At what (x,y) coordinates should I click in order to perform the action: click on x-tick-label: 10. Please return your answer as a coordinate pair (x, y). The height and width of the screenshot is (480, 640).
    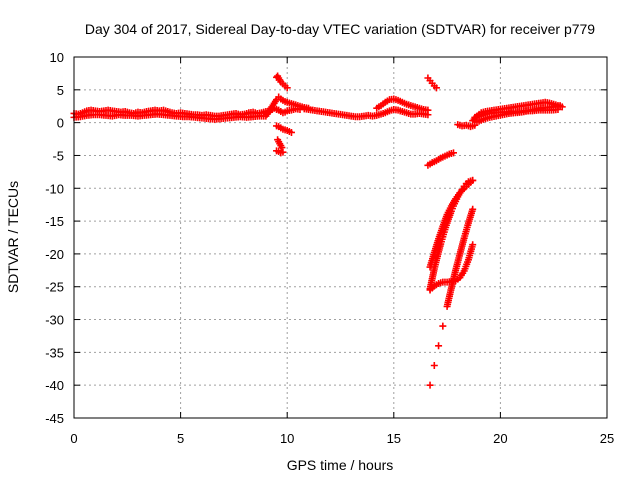
    Looking at the image, I should click on (287, 438).